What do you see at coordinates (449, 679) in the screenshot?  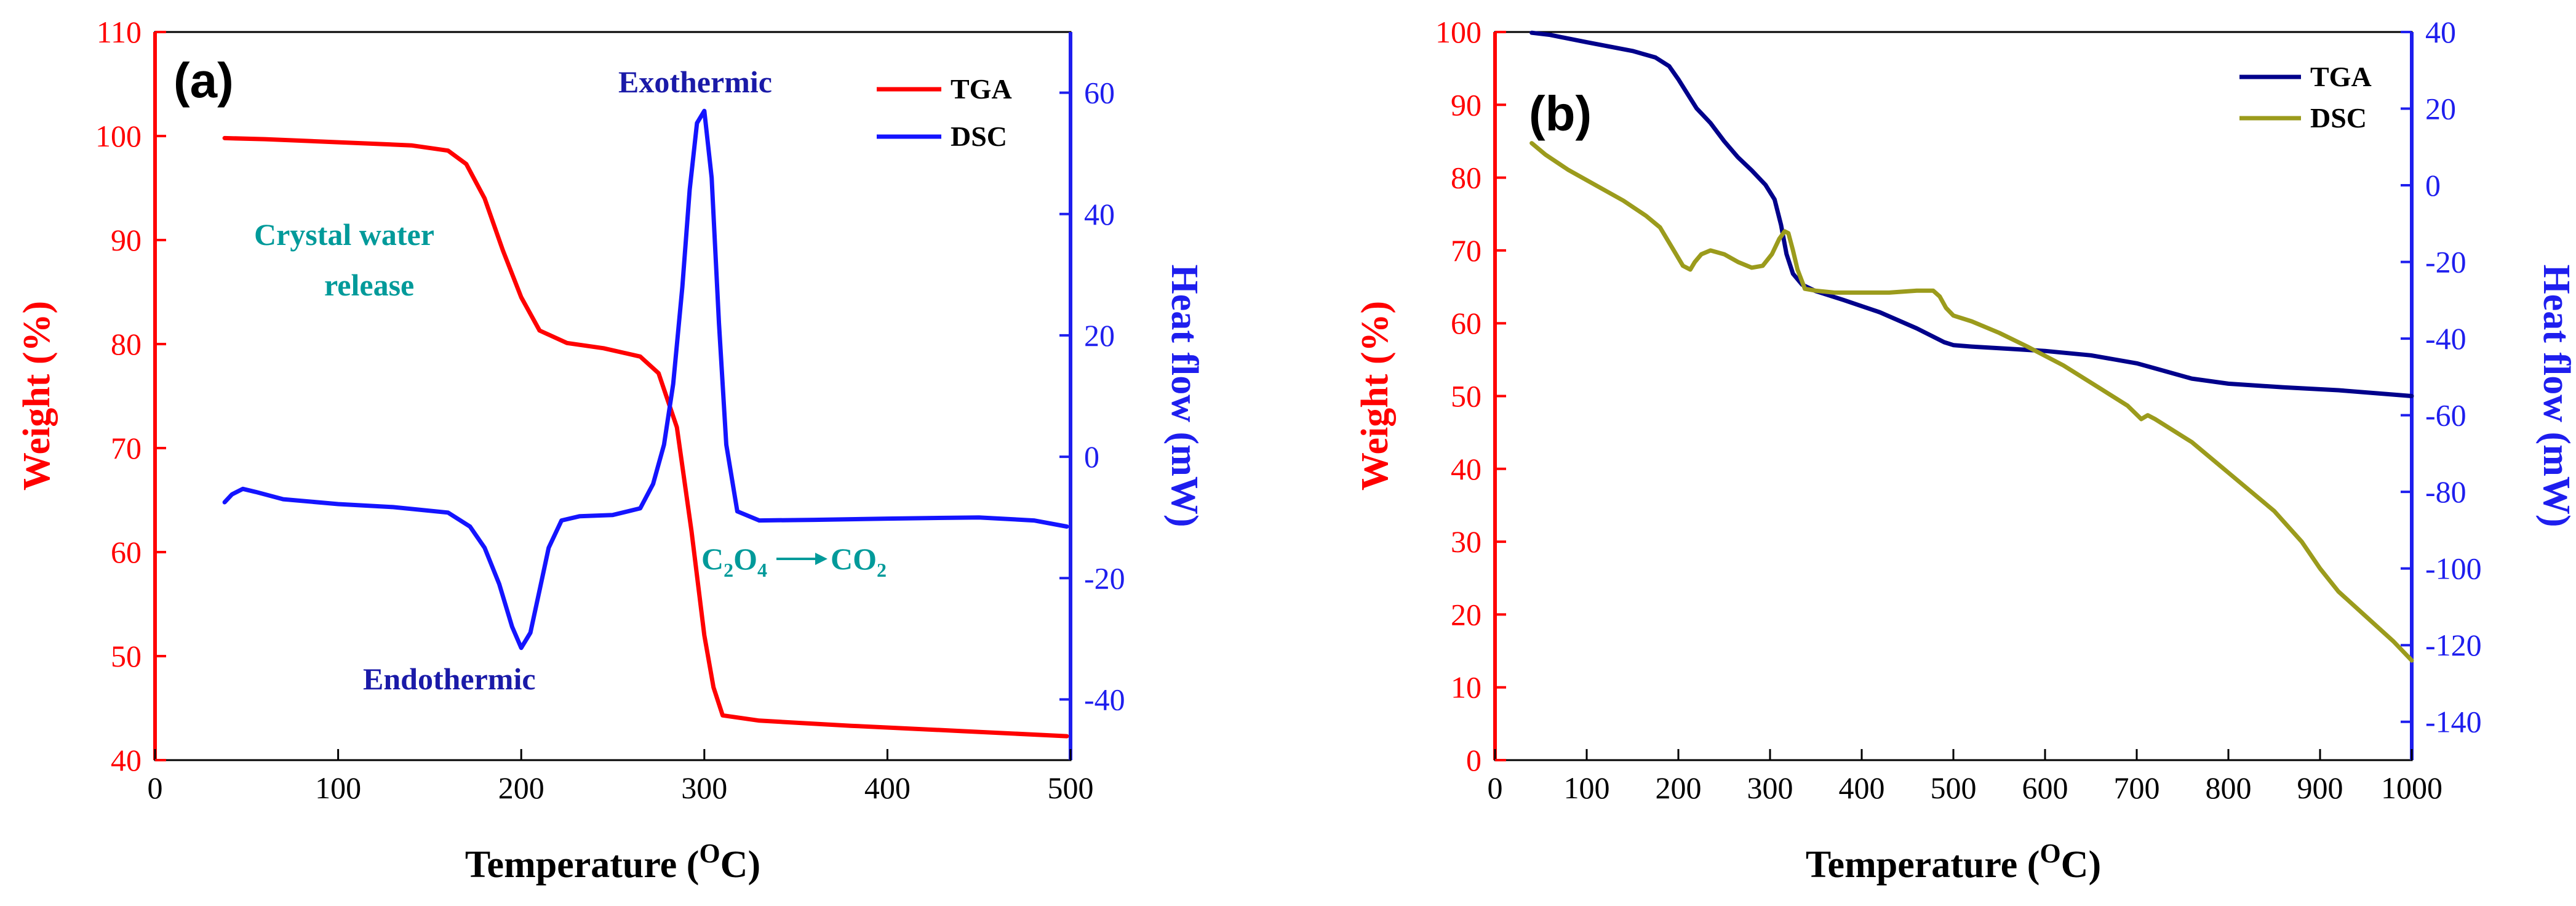 I see `annotation-endothermic: Endothermic` at bounding box center [449, 679].